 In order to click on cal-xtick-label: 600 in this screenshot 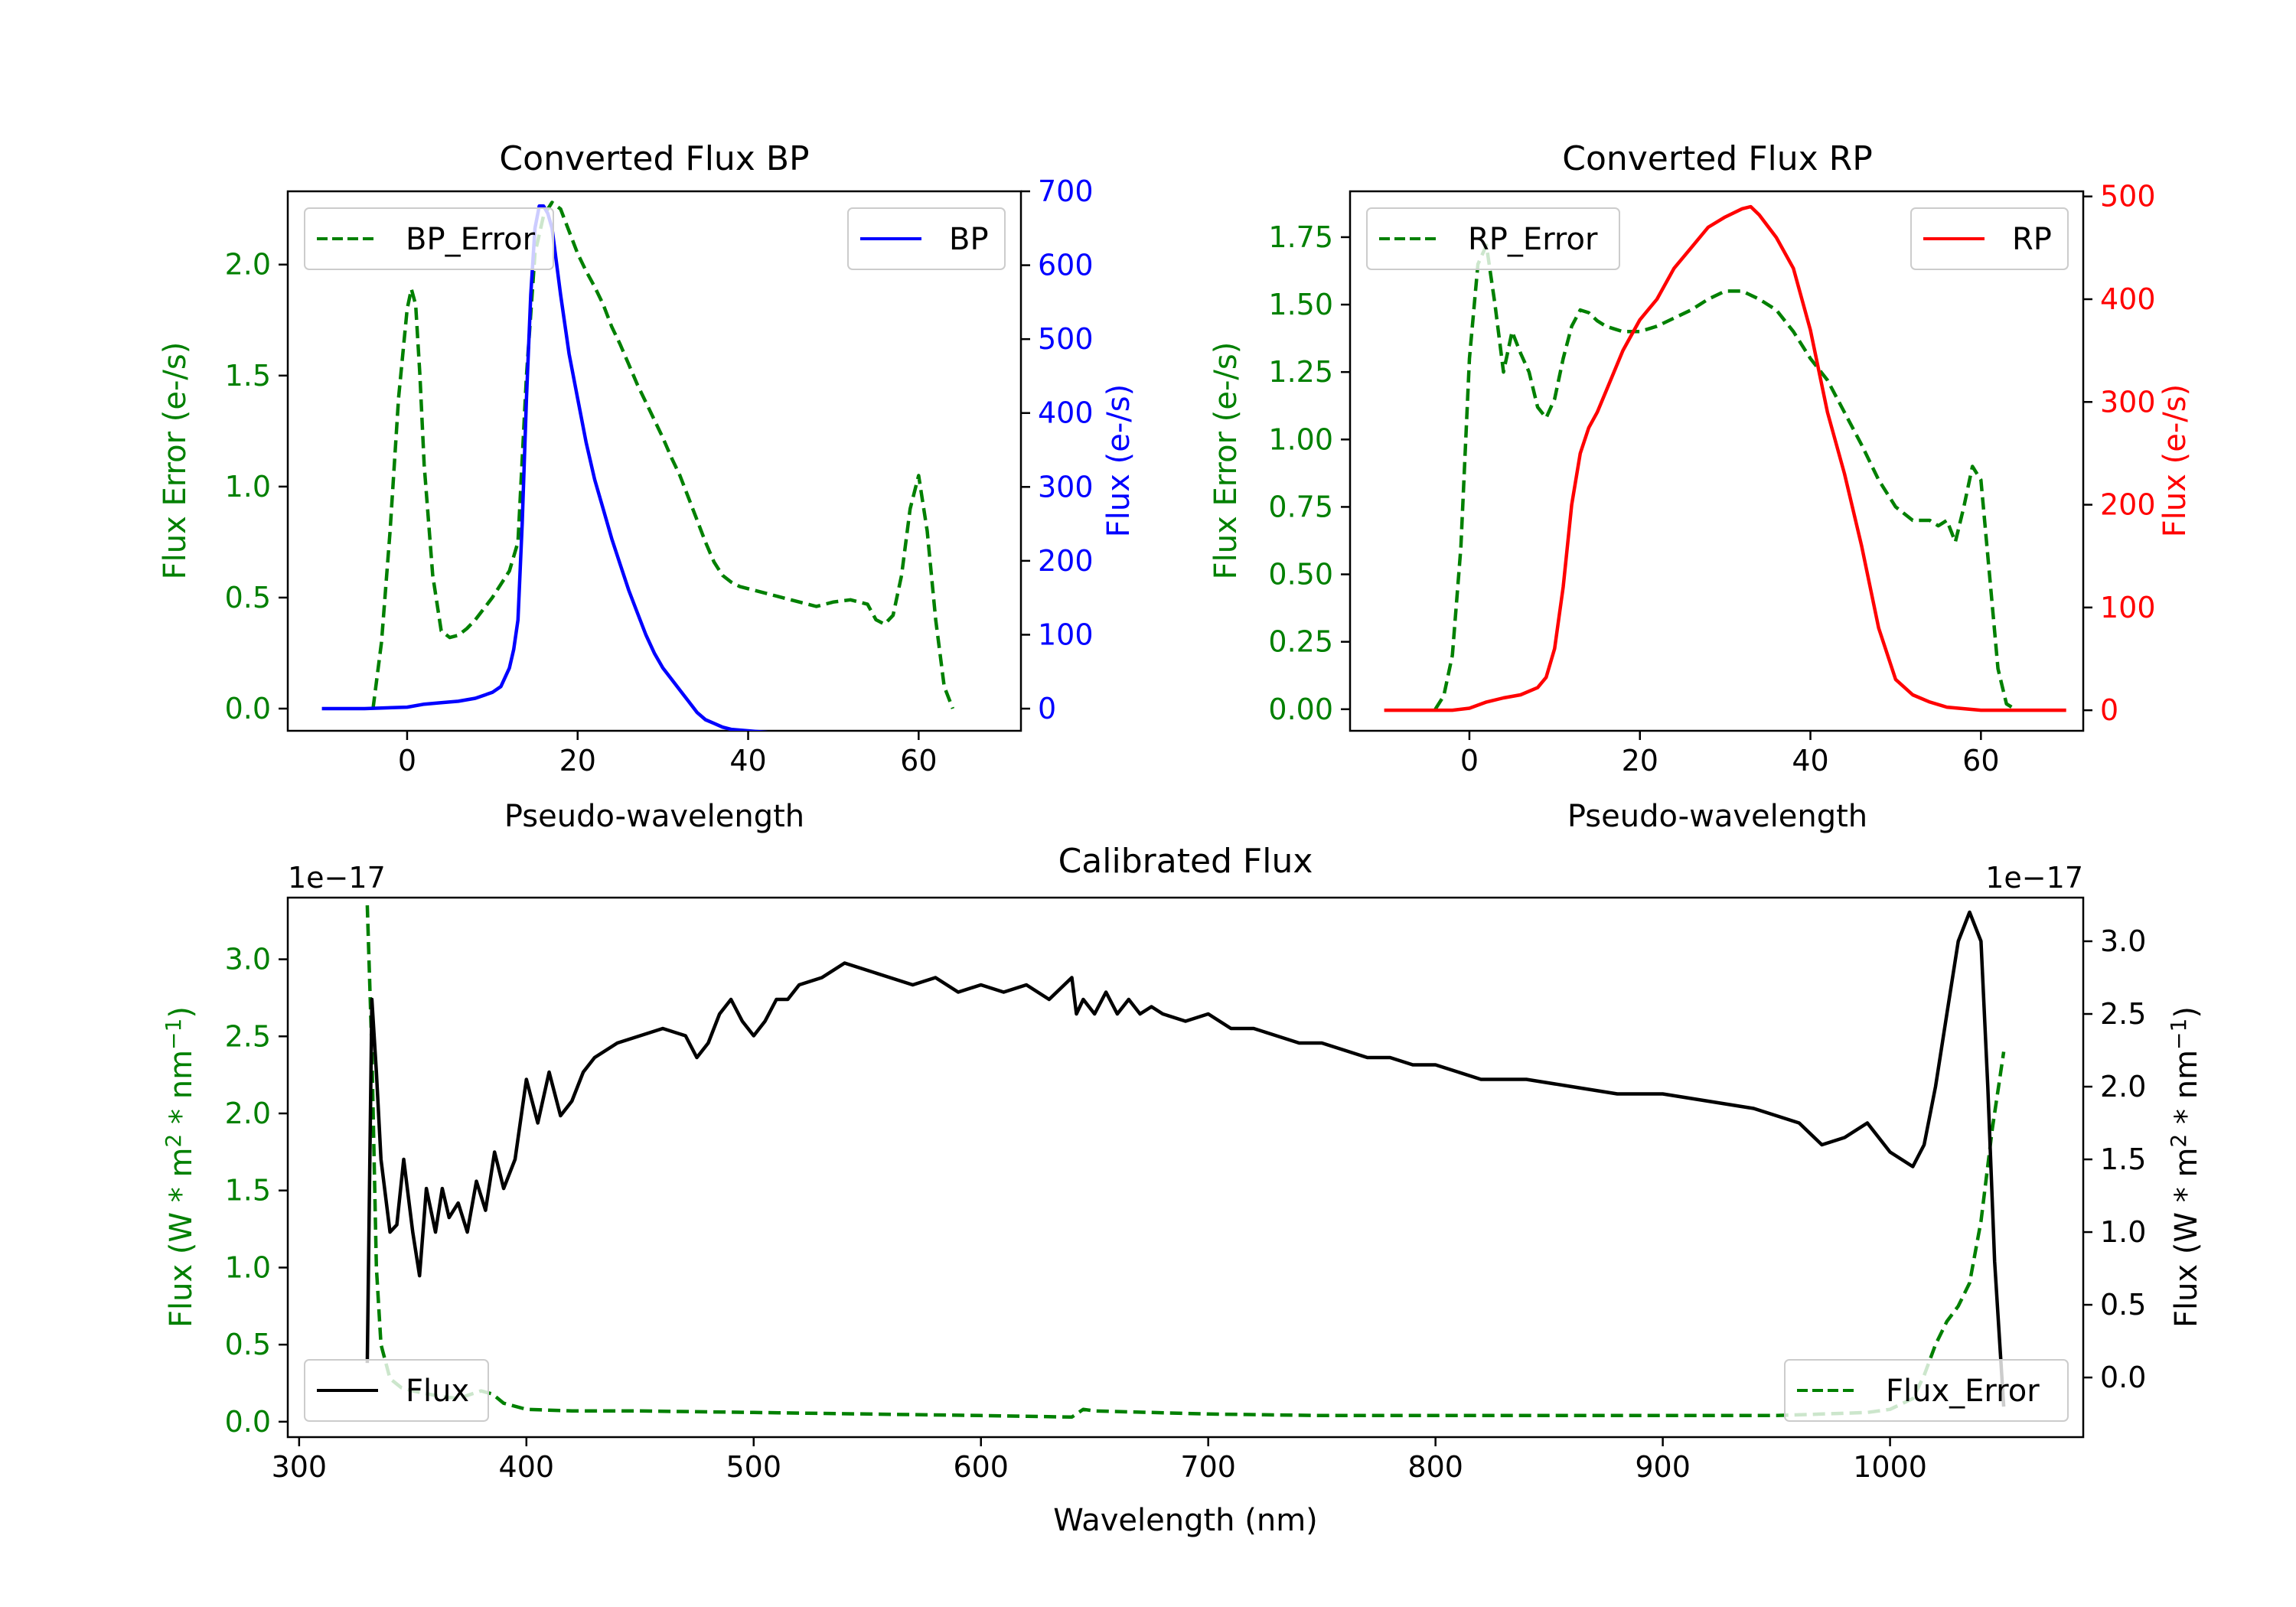, I will do `click(981, 1467)`.